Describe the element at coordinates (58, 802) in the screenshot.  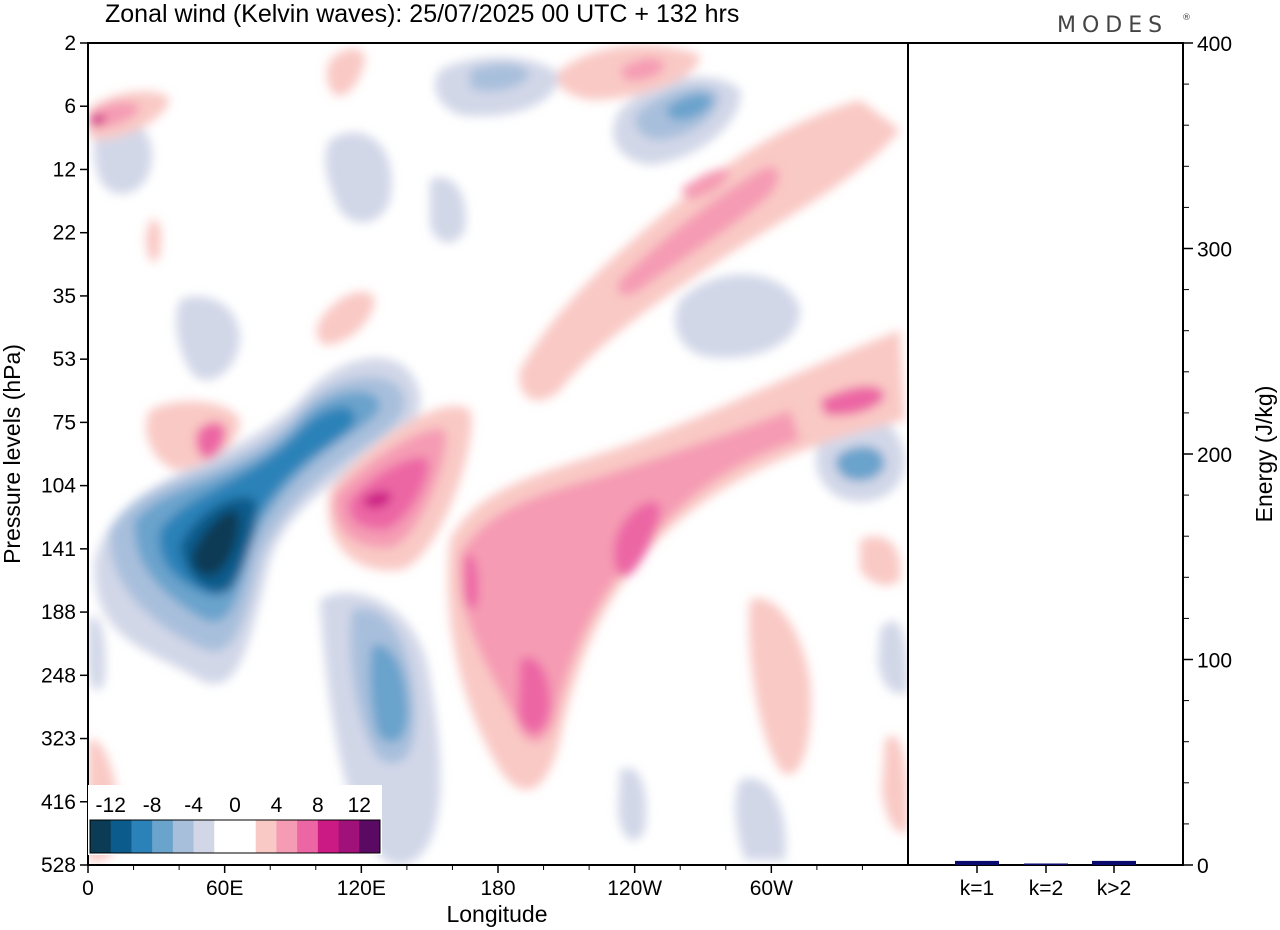
I see `y-tick-label: 416` at that location.